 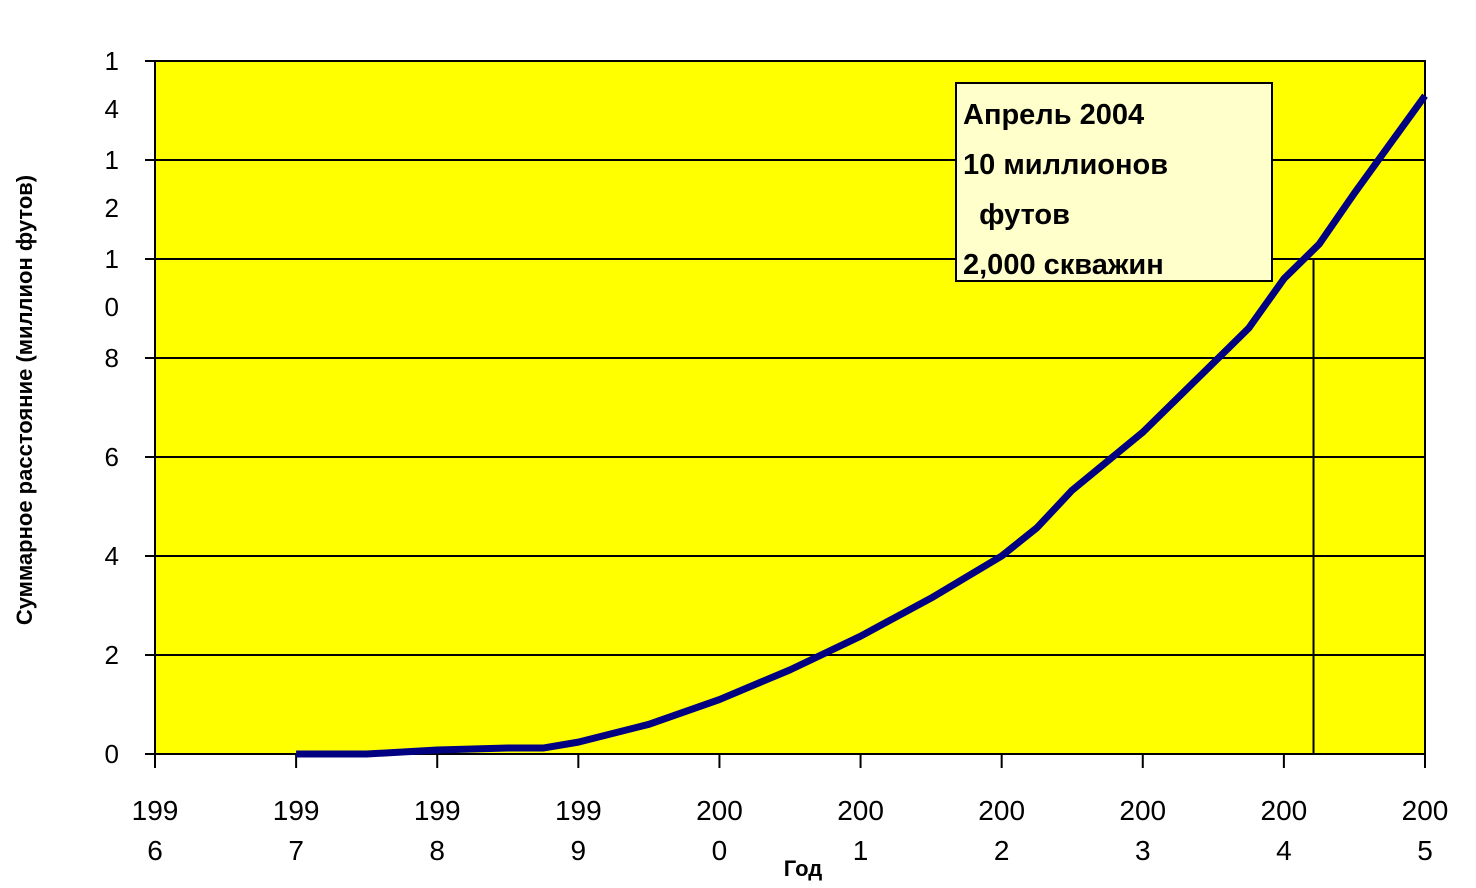 What do you see at coordinates (860, 830) in the screenshot?
I see `x-tick-label: 2001` at bounding box center [860, 830].